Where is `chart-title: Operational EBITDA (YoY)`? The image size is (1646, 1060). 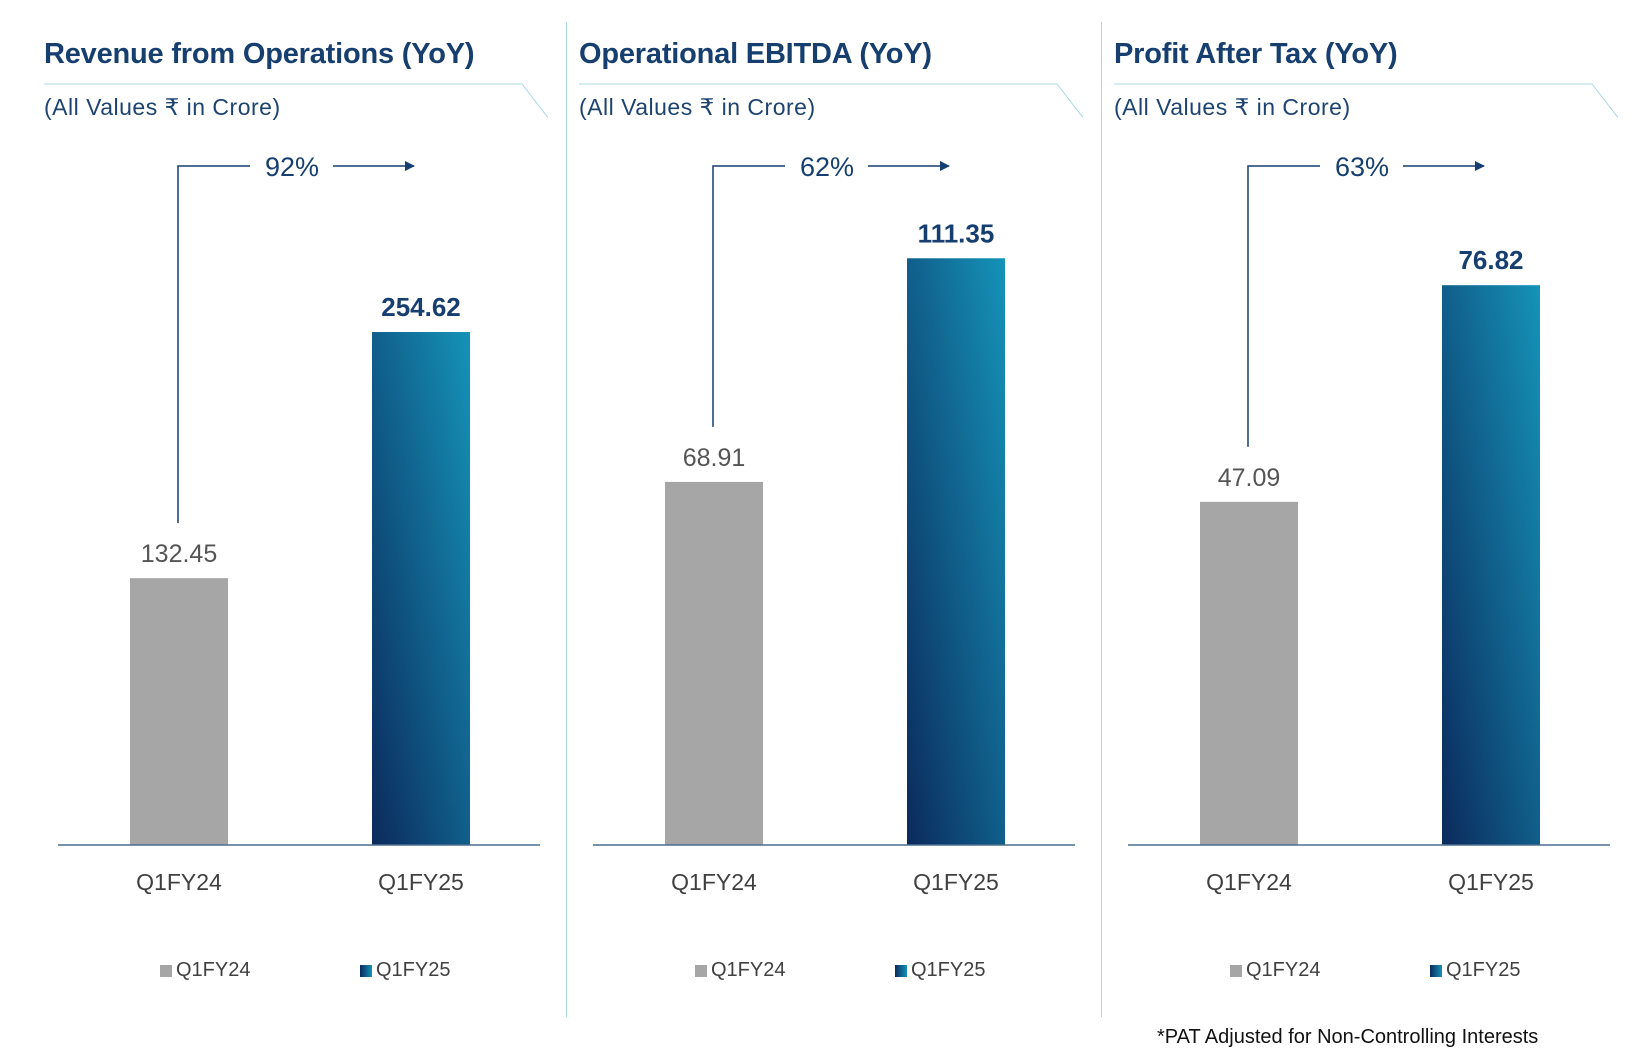
chart-title: Operational EBITDA (YoY) is located at coordinates (755, 54).